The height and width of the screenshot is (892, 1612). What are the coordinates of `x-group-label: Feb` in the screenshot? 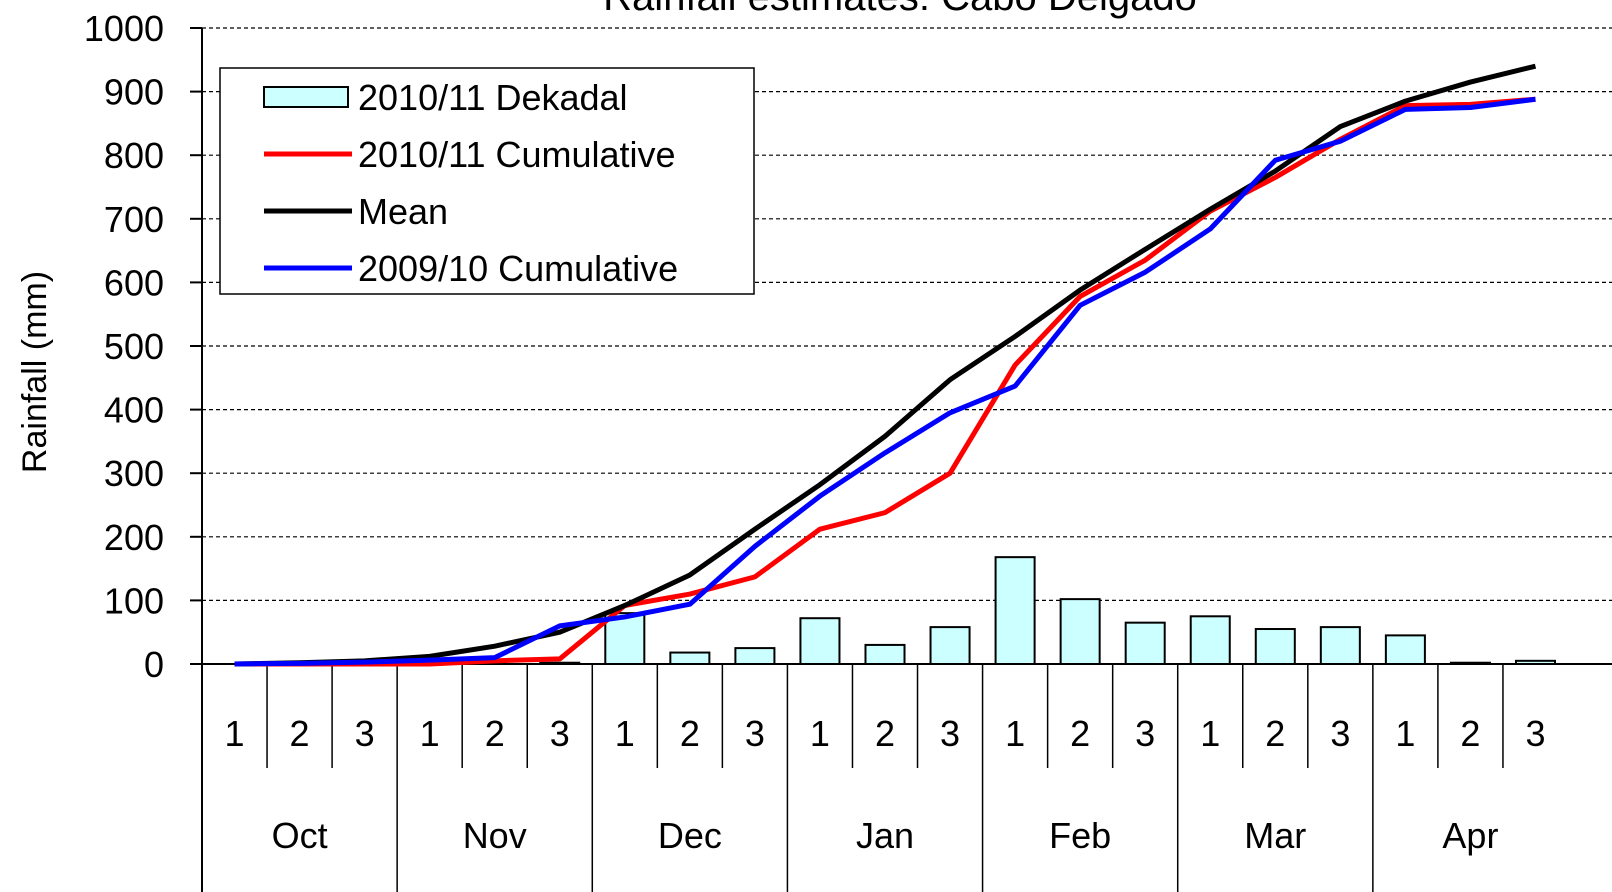 It's located at (1080, 835).